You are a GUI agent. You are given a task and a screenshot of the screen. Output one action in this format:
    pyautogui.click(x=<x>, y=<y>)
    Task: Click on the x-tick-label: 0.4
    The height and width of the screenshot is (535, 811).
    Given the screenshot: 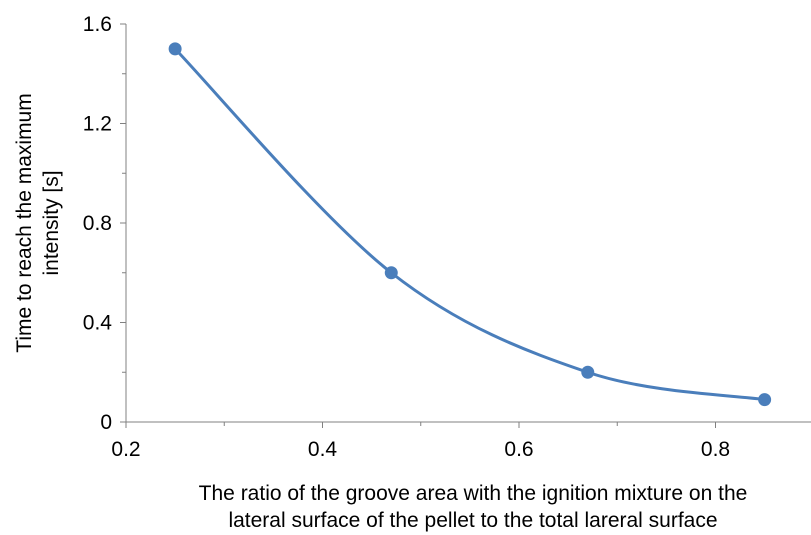 What is the action you would take?
    pyautogui.click(x=323, y=449)
    